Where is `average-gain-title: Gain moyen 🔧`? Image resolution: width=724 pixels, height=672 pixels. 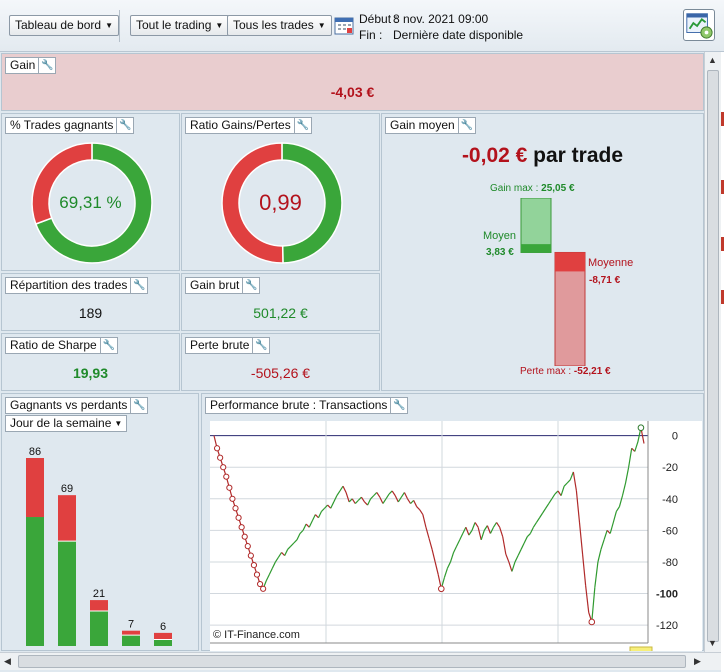
average-gain-title: Gain moyen 🔧 is located at coordinates (430, 125).